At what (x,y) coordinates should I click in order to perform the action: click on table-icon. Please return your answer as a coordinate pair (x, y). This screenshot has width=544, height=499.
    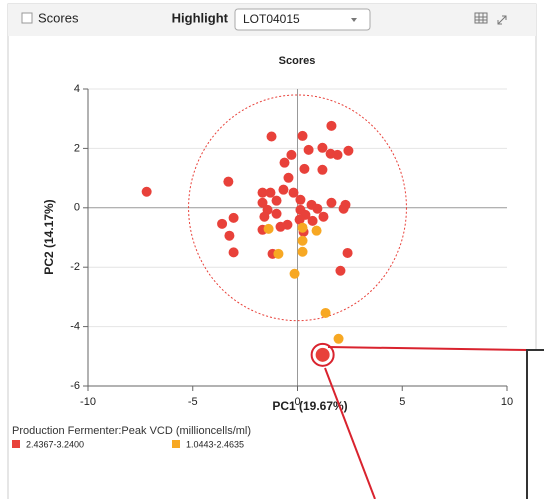
    Looking at the image, I should click on (481, 18).